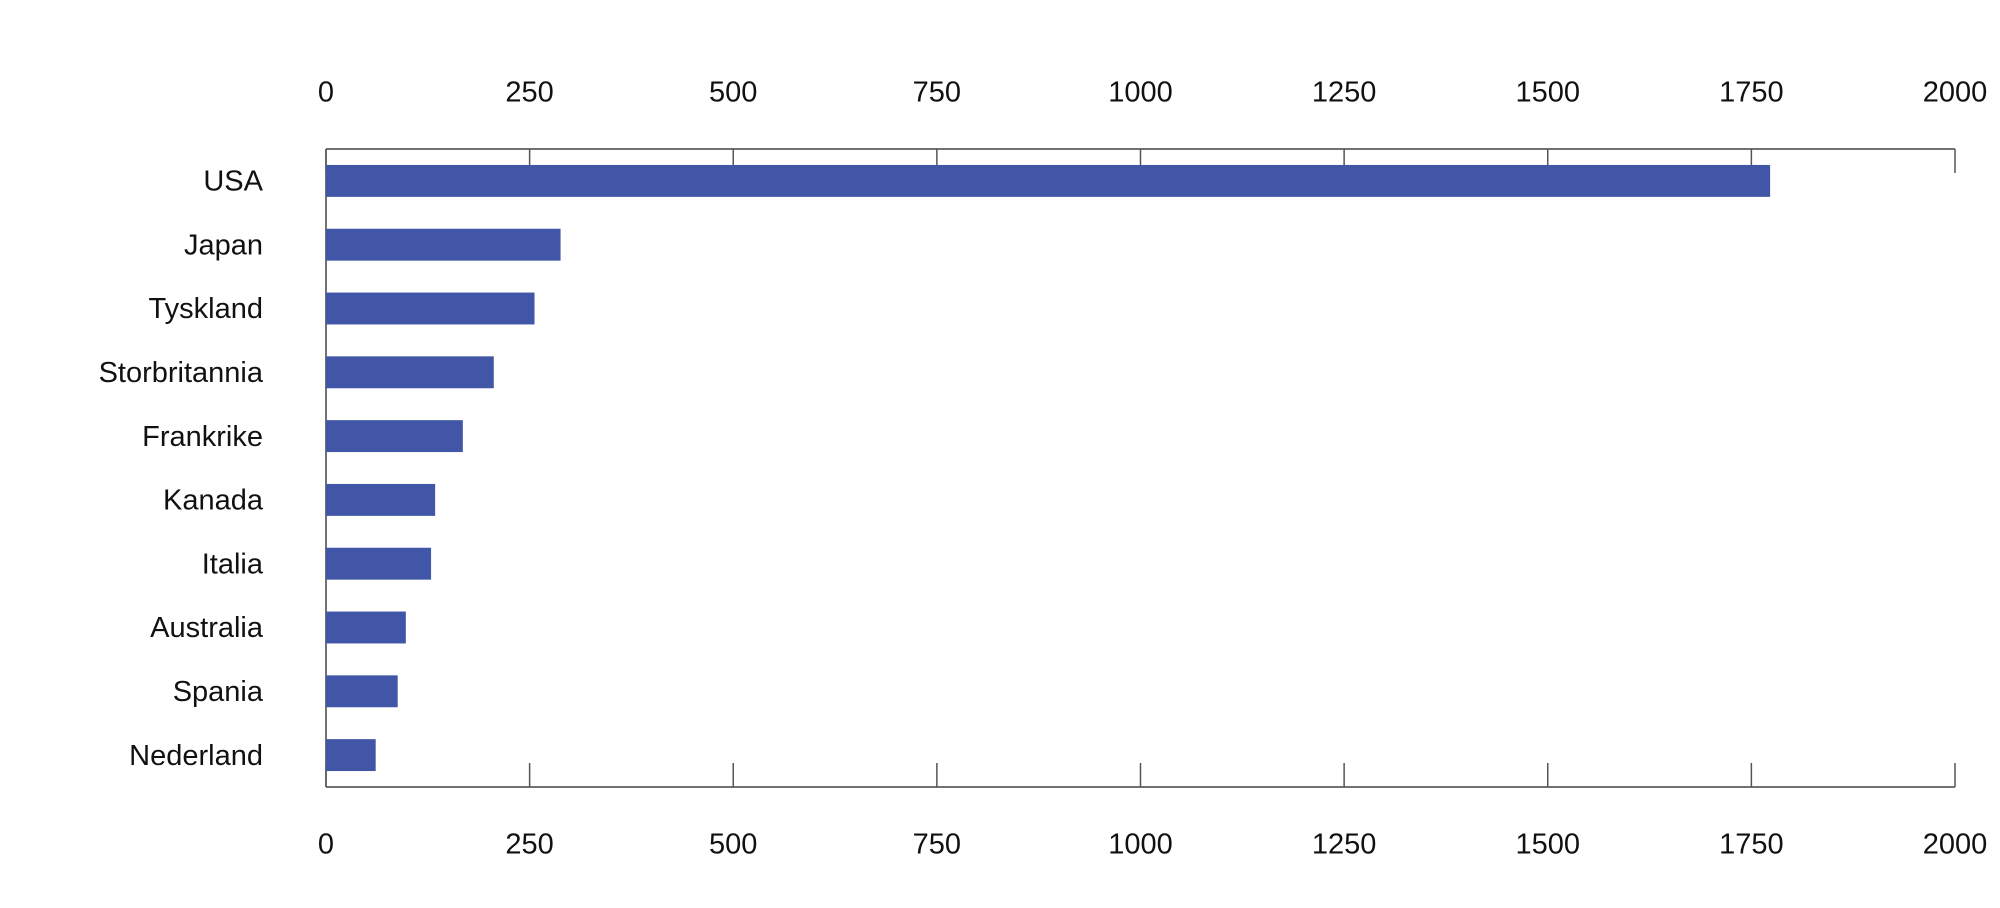 This screenshot has width=2000, height=908. Describe the element at coordinates (223, 245) in the screenshot. I see `category-label: Japan` at that location.